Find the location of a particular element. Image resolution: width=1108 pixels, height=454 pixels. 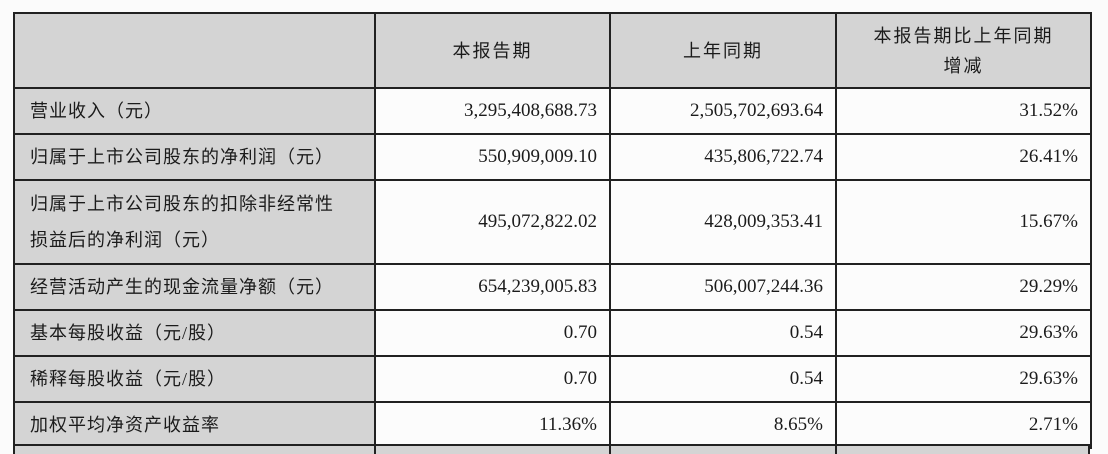

current-period-value-cell: 495,072,822.02 is located at coordinates (492, 222).